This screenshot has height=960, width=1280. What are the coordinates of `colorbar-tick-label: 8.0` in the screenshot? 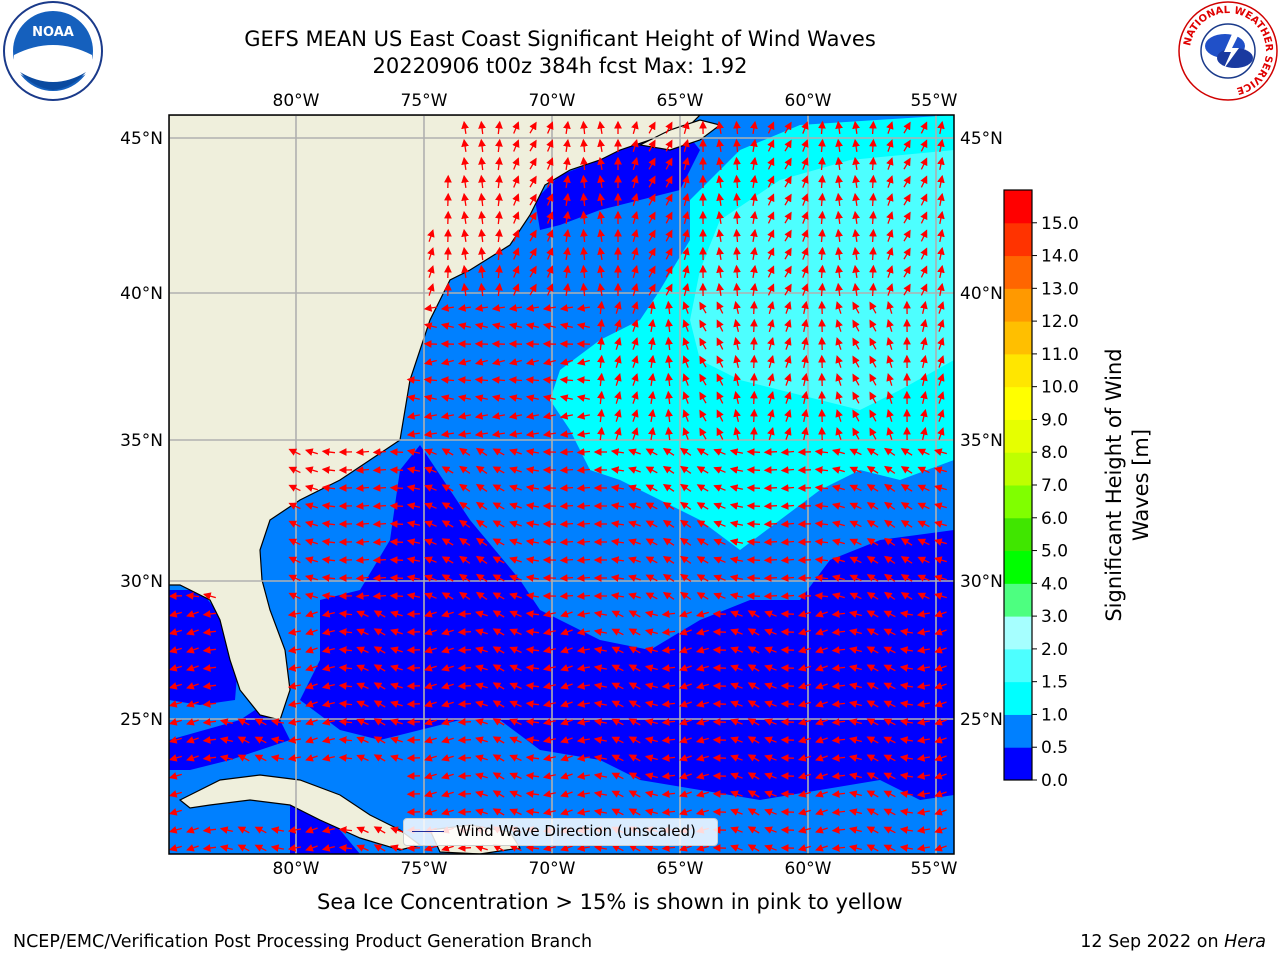 It's located at (1054, 453).